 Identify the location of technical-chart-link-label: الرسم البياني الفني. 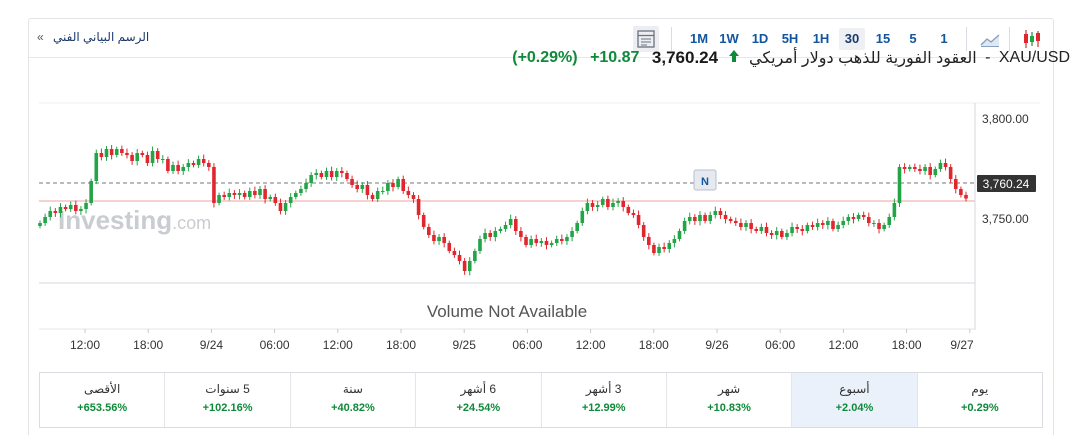
(101, 37).